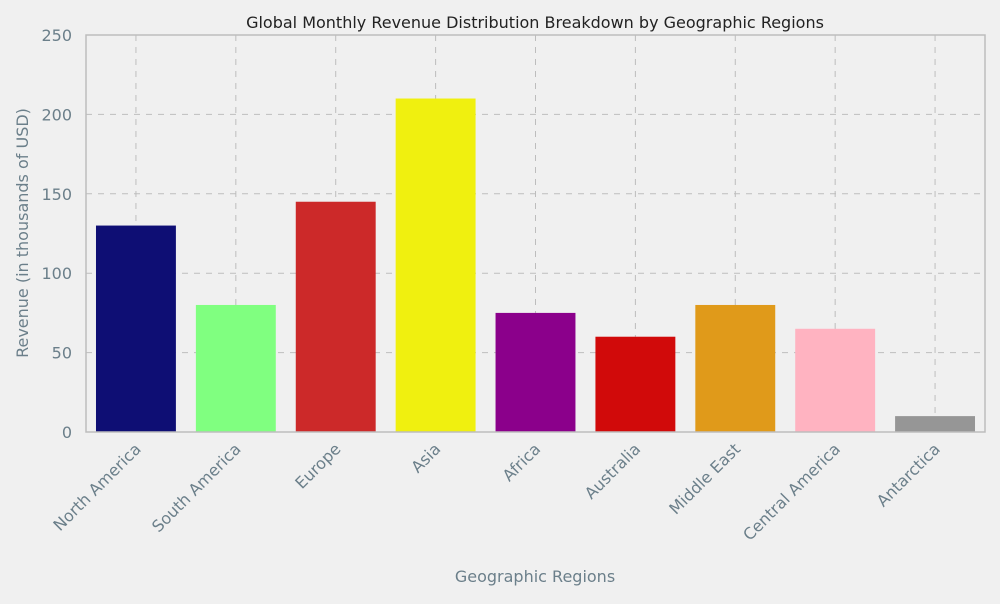 The height and width of the screenshot is (604, 1000). Describe the element at coordinates (56, 273) in the screenshot. I see `y-tick-label: 100` at that location.